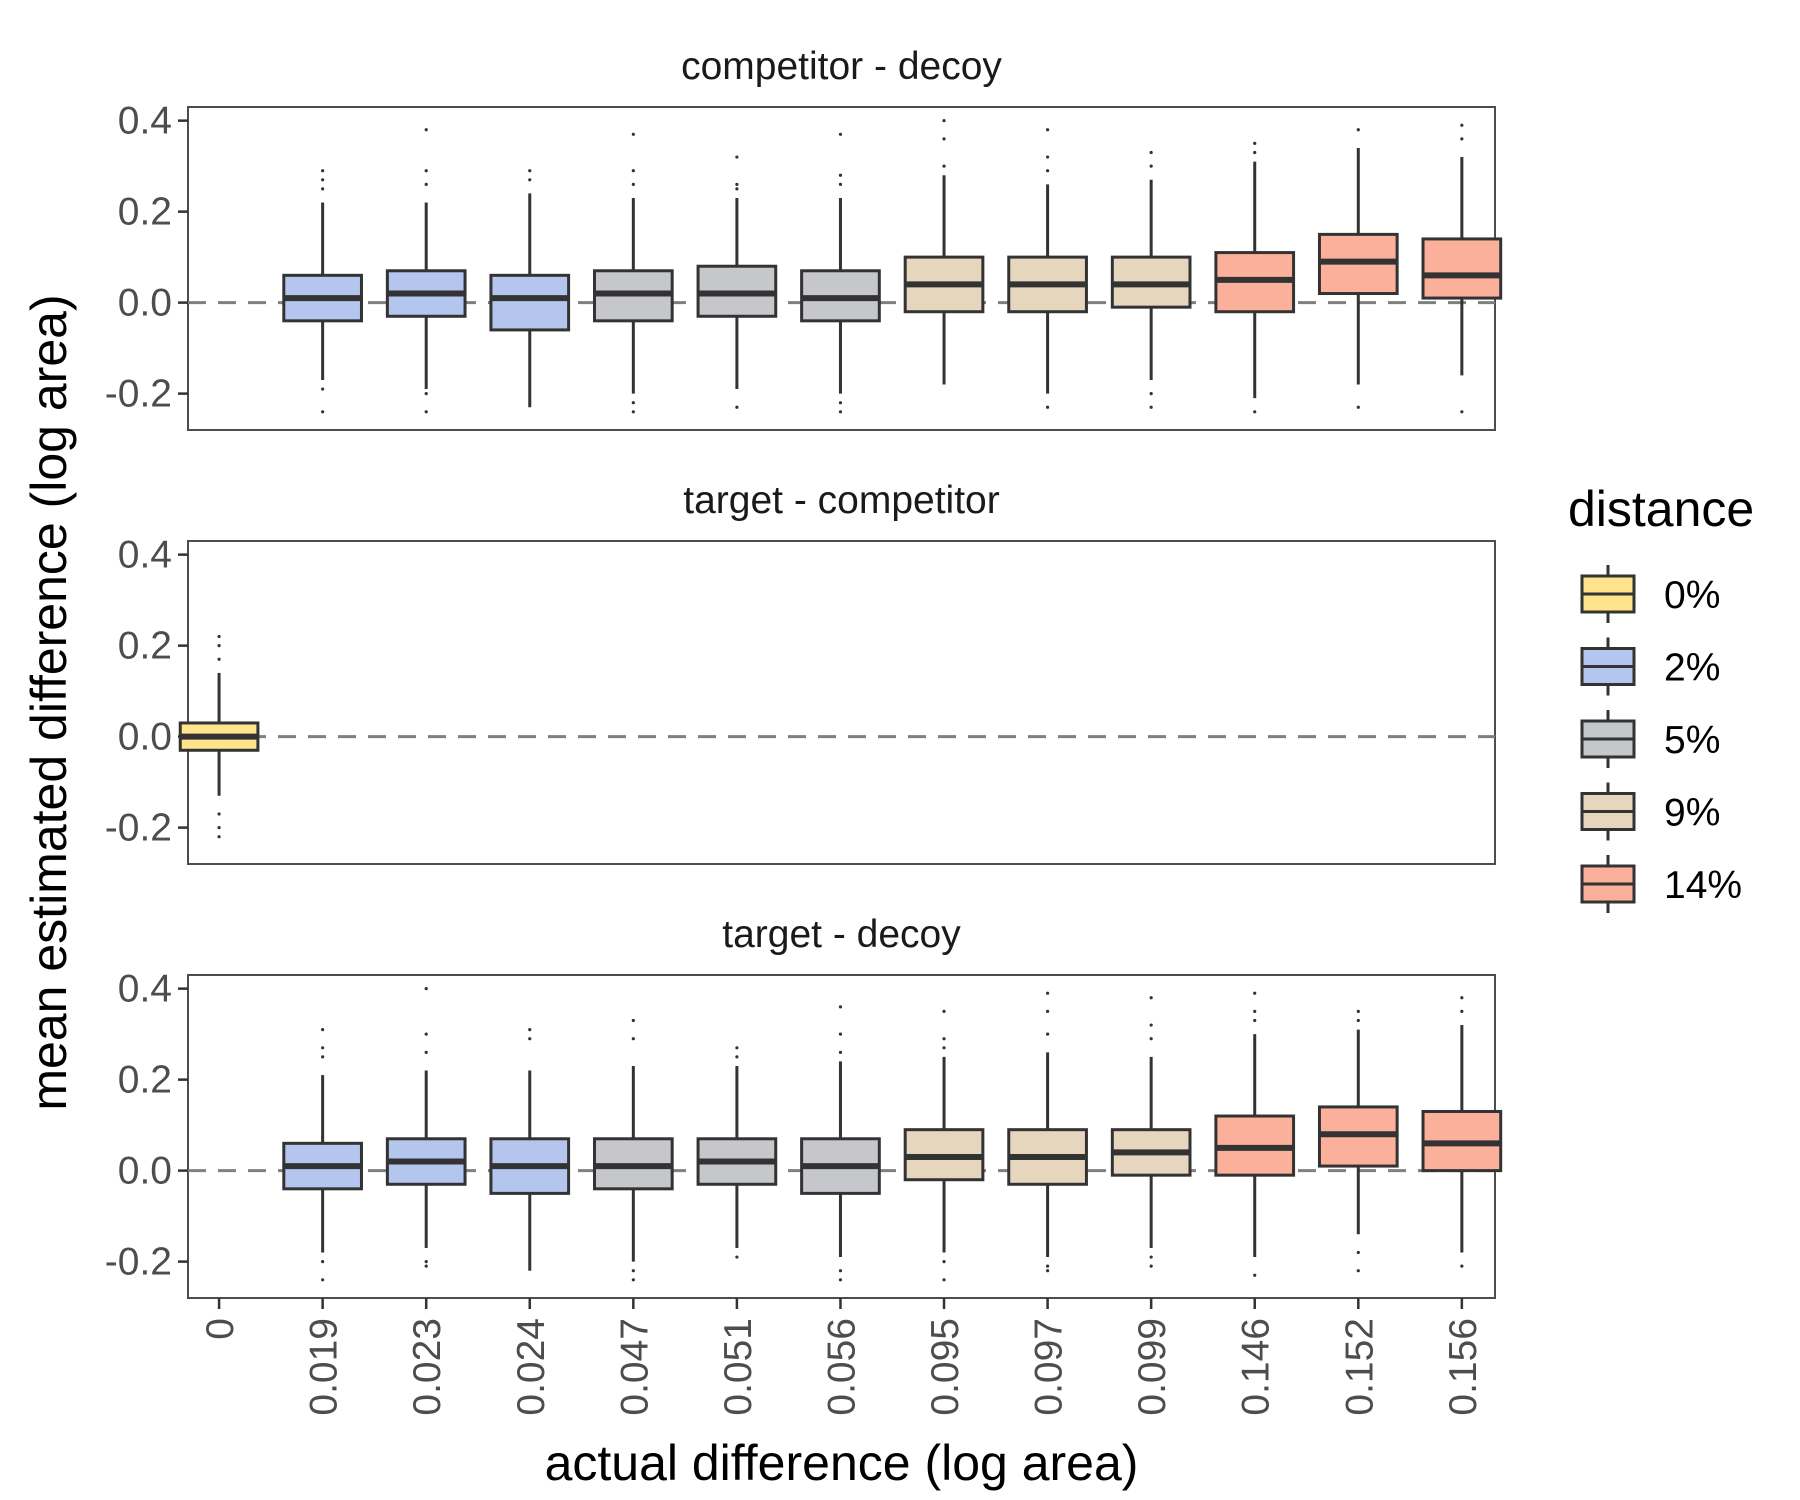  What do you see at coordinates (322, 291) in the screenshot?
I see `box-0.019` at bounding box center [322, 291].